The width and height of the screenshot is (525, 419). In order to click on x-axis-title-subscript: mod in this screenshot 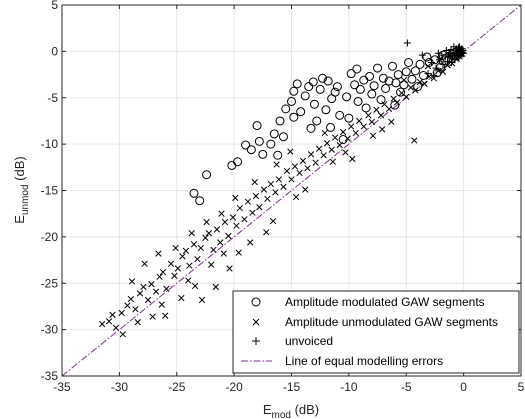, I will do `click(281, 414)`.